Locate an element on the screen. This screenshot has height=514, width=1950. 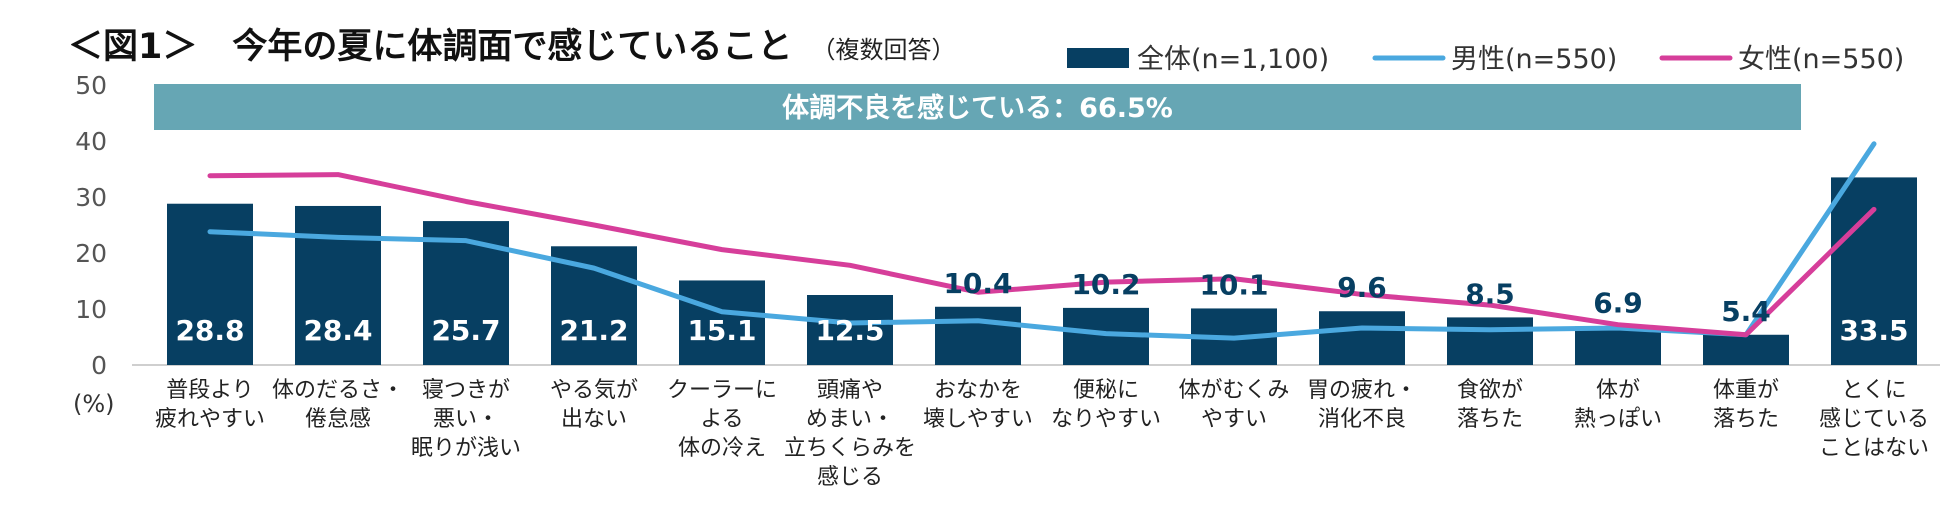
data-label: 10.2 is located at coordinates (1105, 284).